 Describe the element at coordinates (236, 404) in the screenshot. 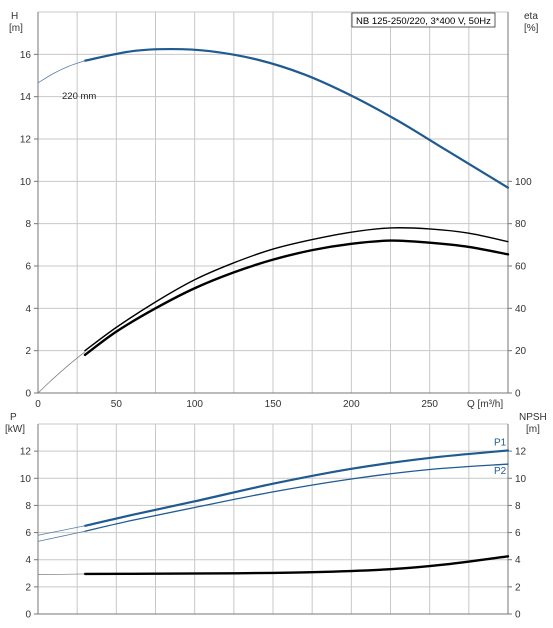

I see `top-x-tick-labels: 0 50 100 150 200 250` at that location.